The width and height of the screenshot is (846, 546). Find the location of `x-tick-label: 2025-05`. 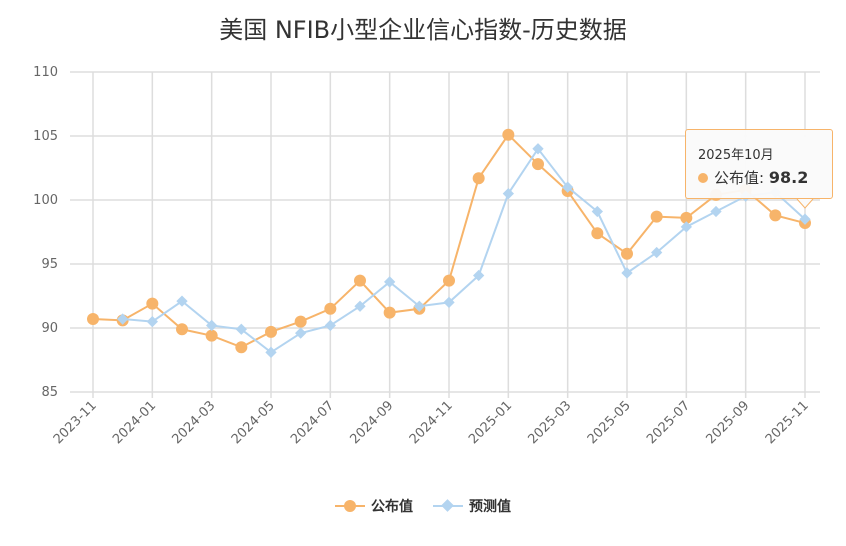

x-tick-label: 2025-05 is located at coordinates (609, 422).